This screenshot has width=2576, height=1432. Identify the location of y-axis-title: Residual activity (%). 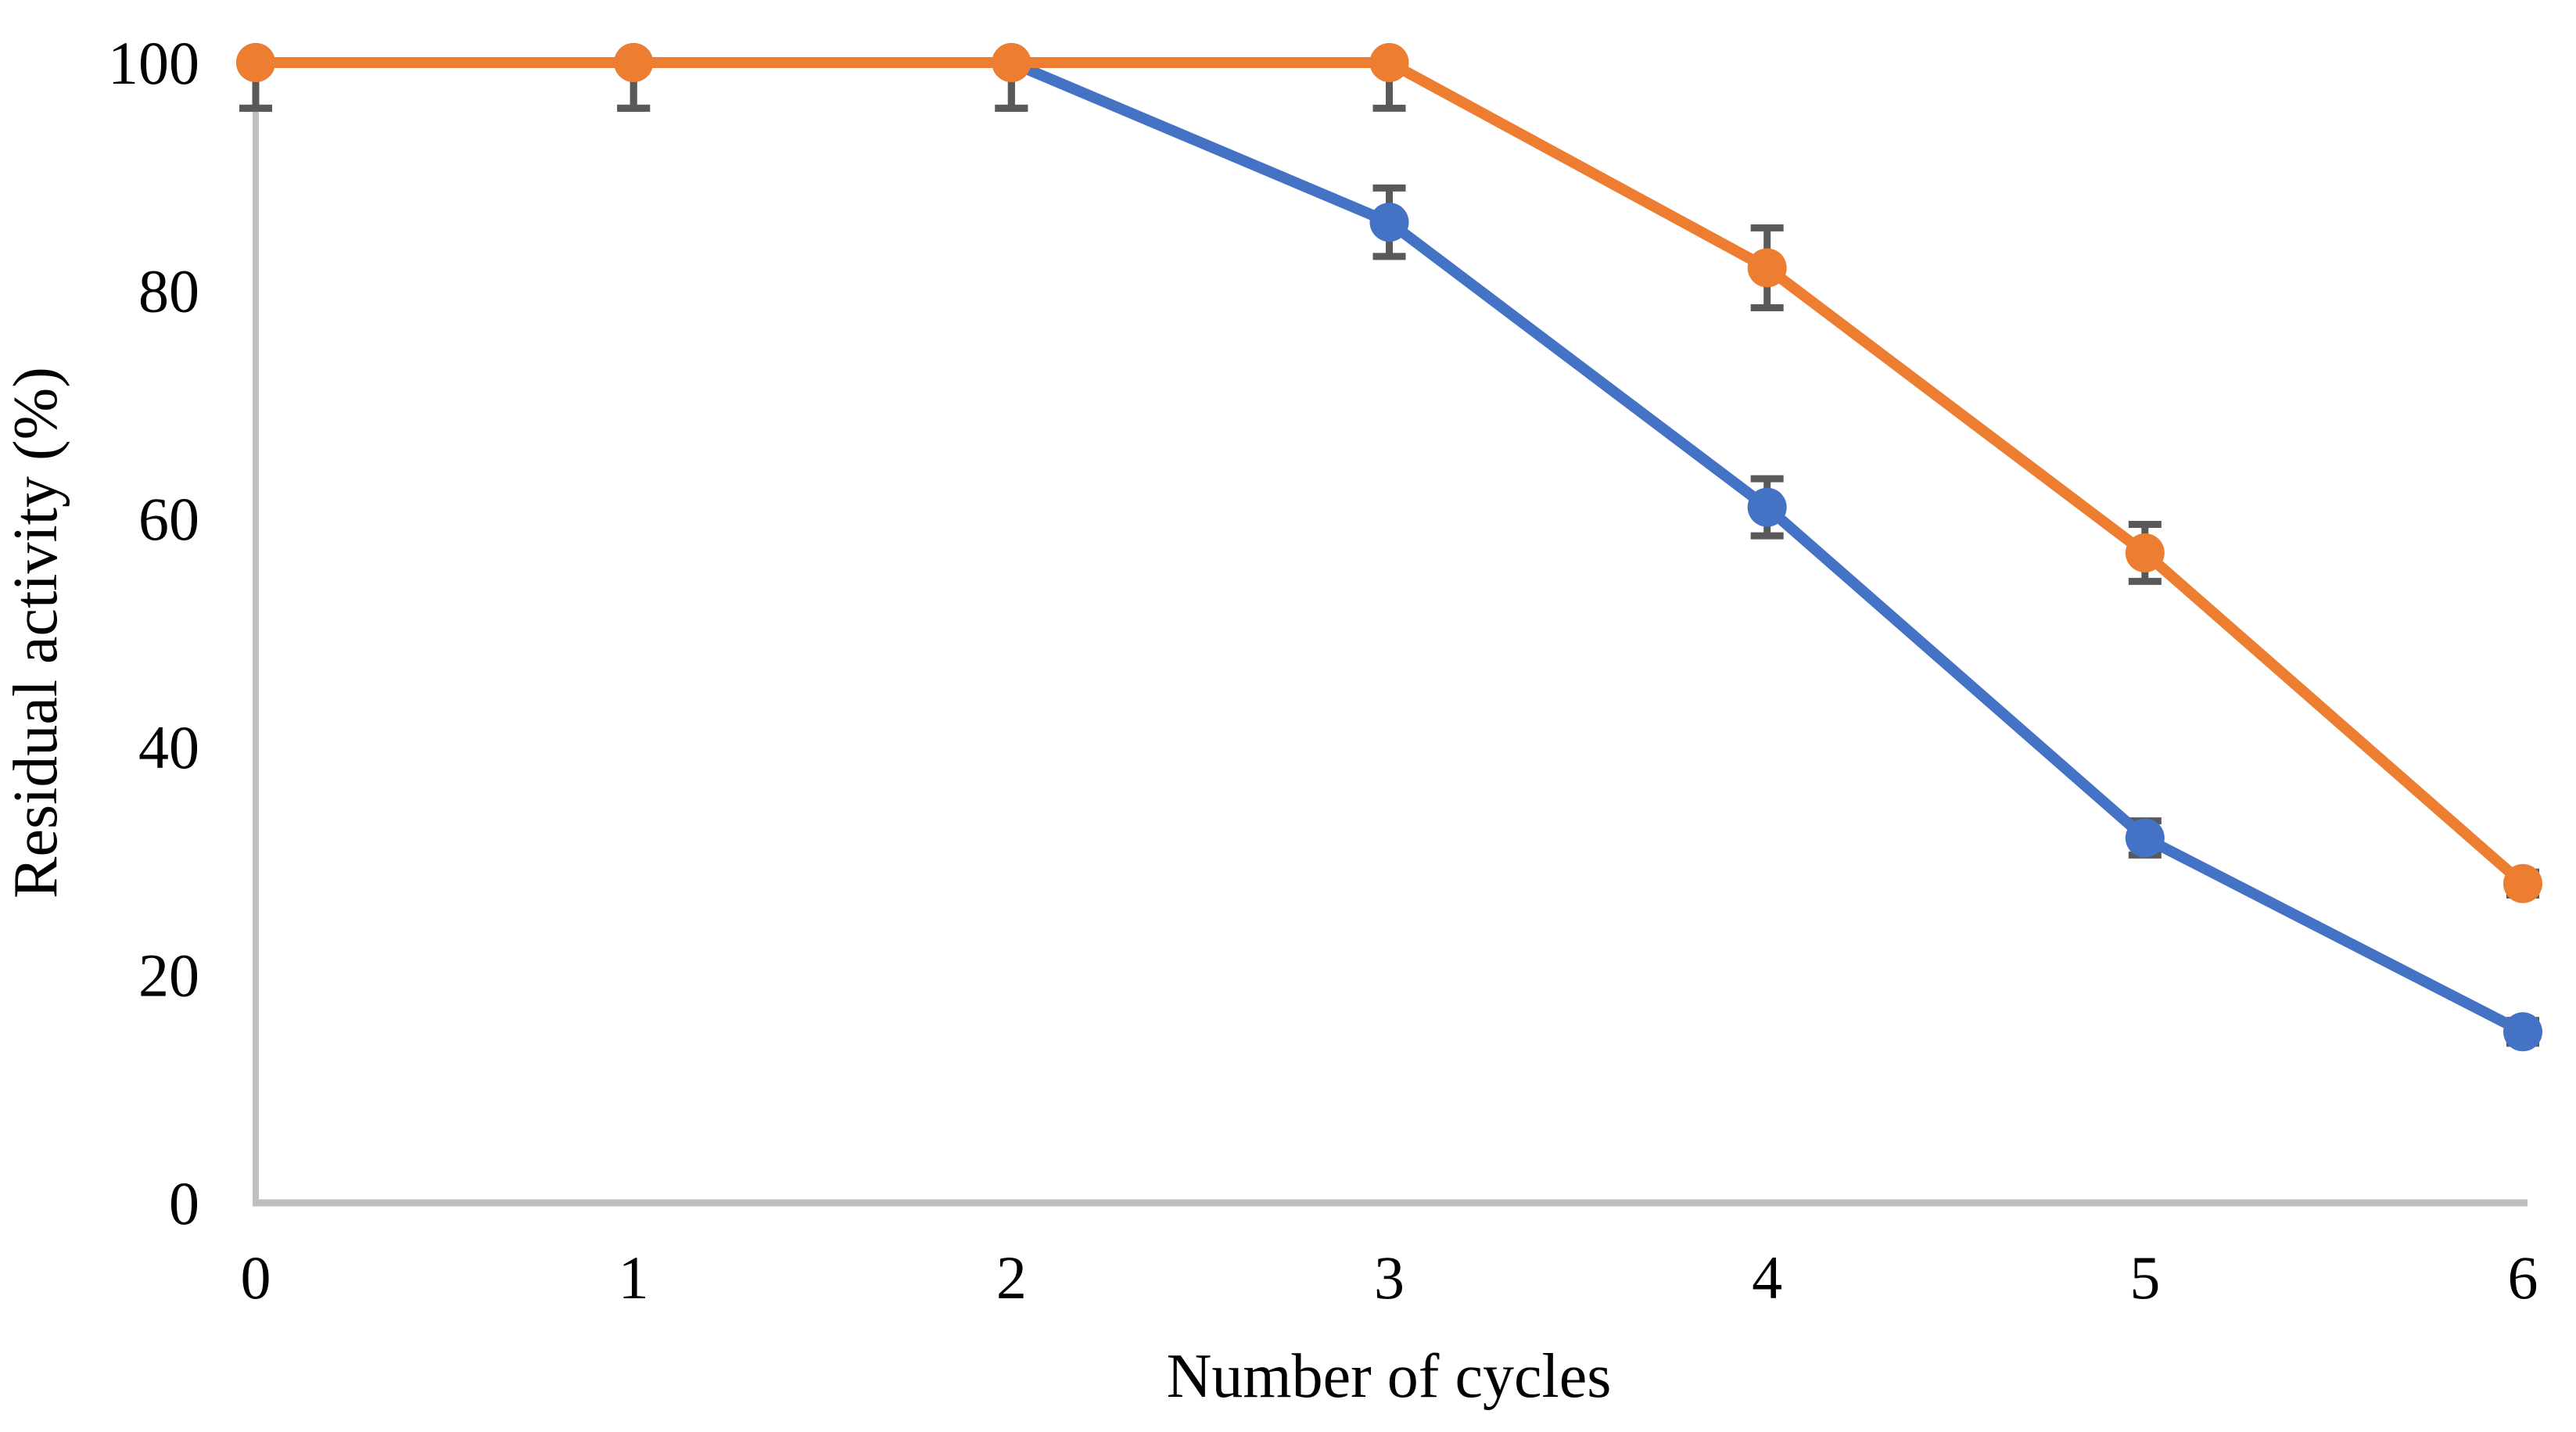
(36, 633).